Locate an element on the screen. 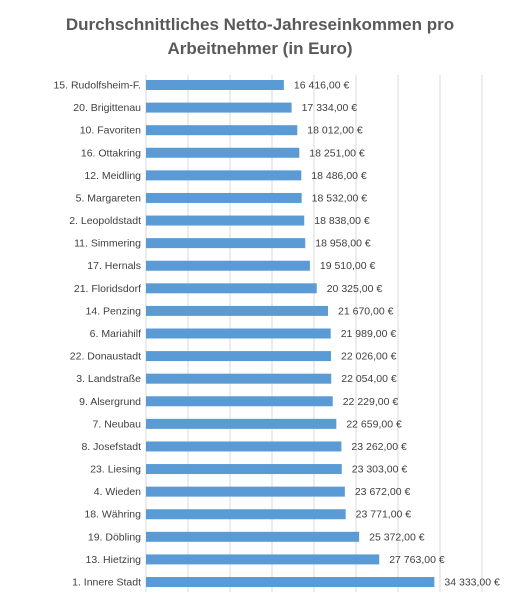  data-label: 18 486,00 € is located at coordinates (339, 176).